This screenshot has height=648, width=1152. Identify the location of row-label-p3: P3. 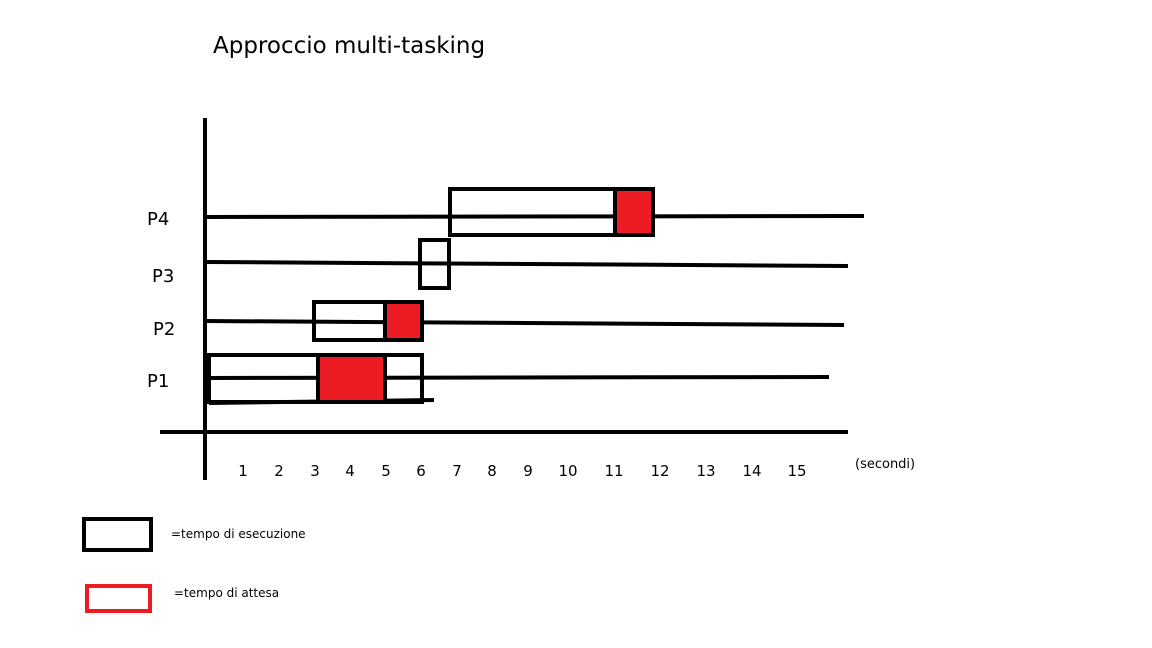
(163, 276).